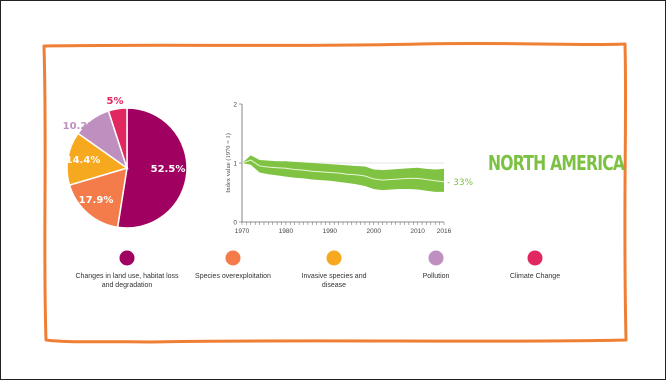 The height and width of the screenshot is (380, 666). What do you see at coordinates (330, 231) in the screenshot?
I see `x-tick-label: 1990` at bounding box center [330, 231].